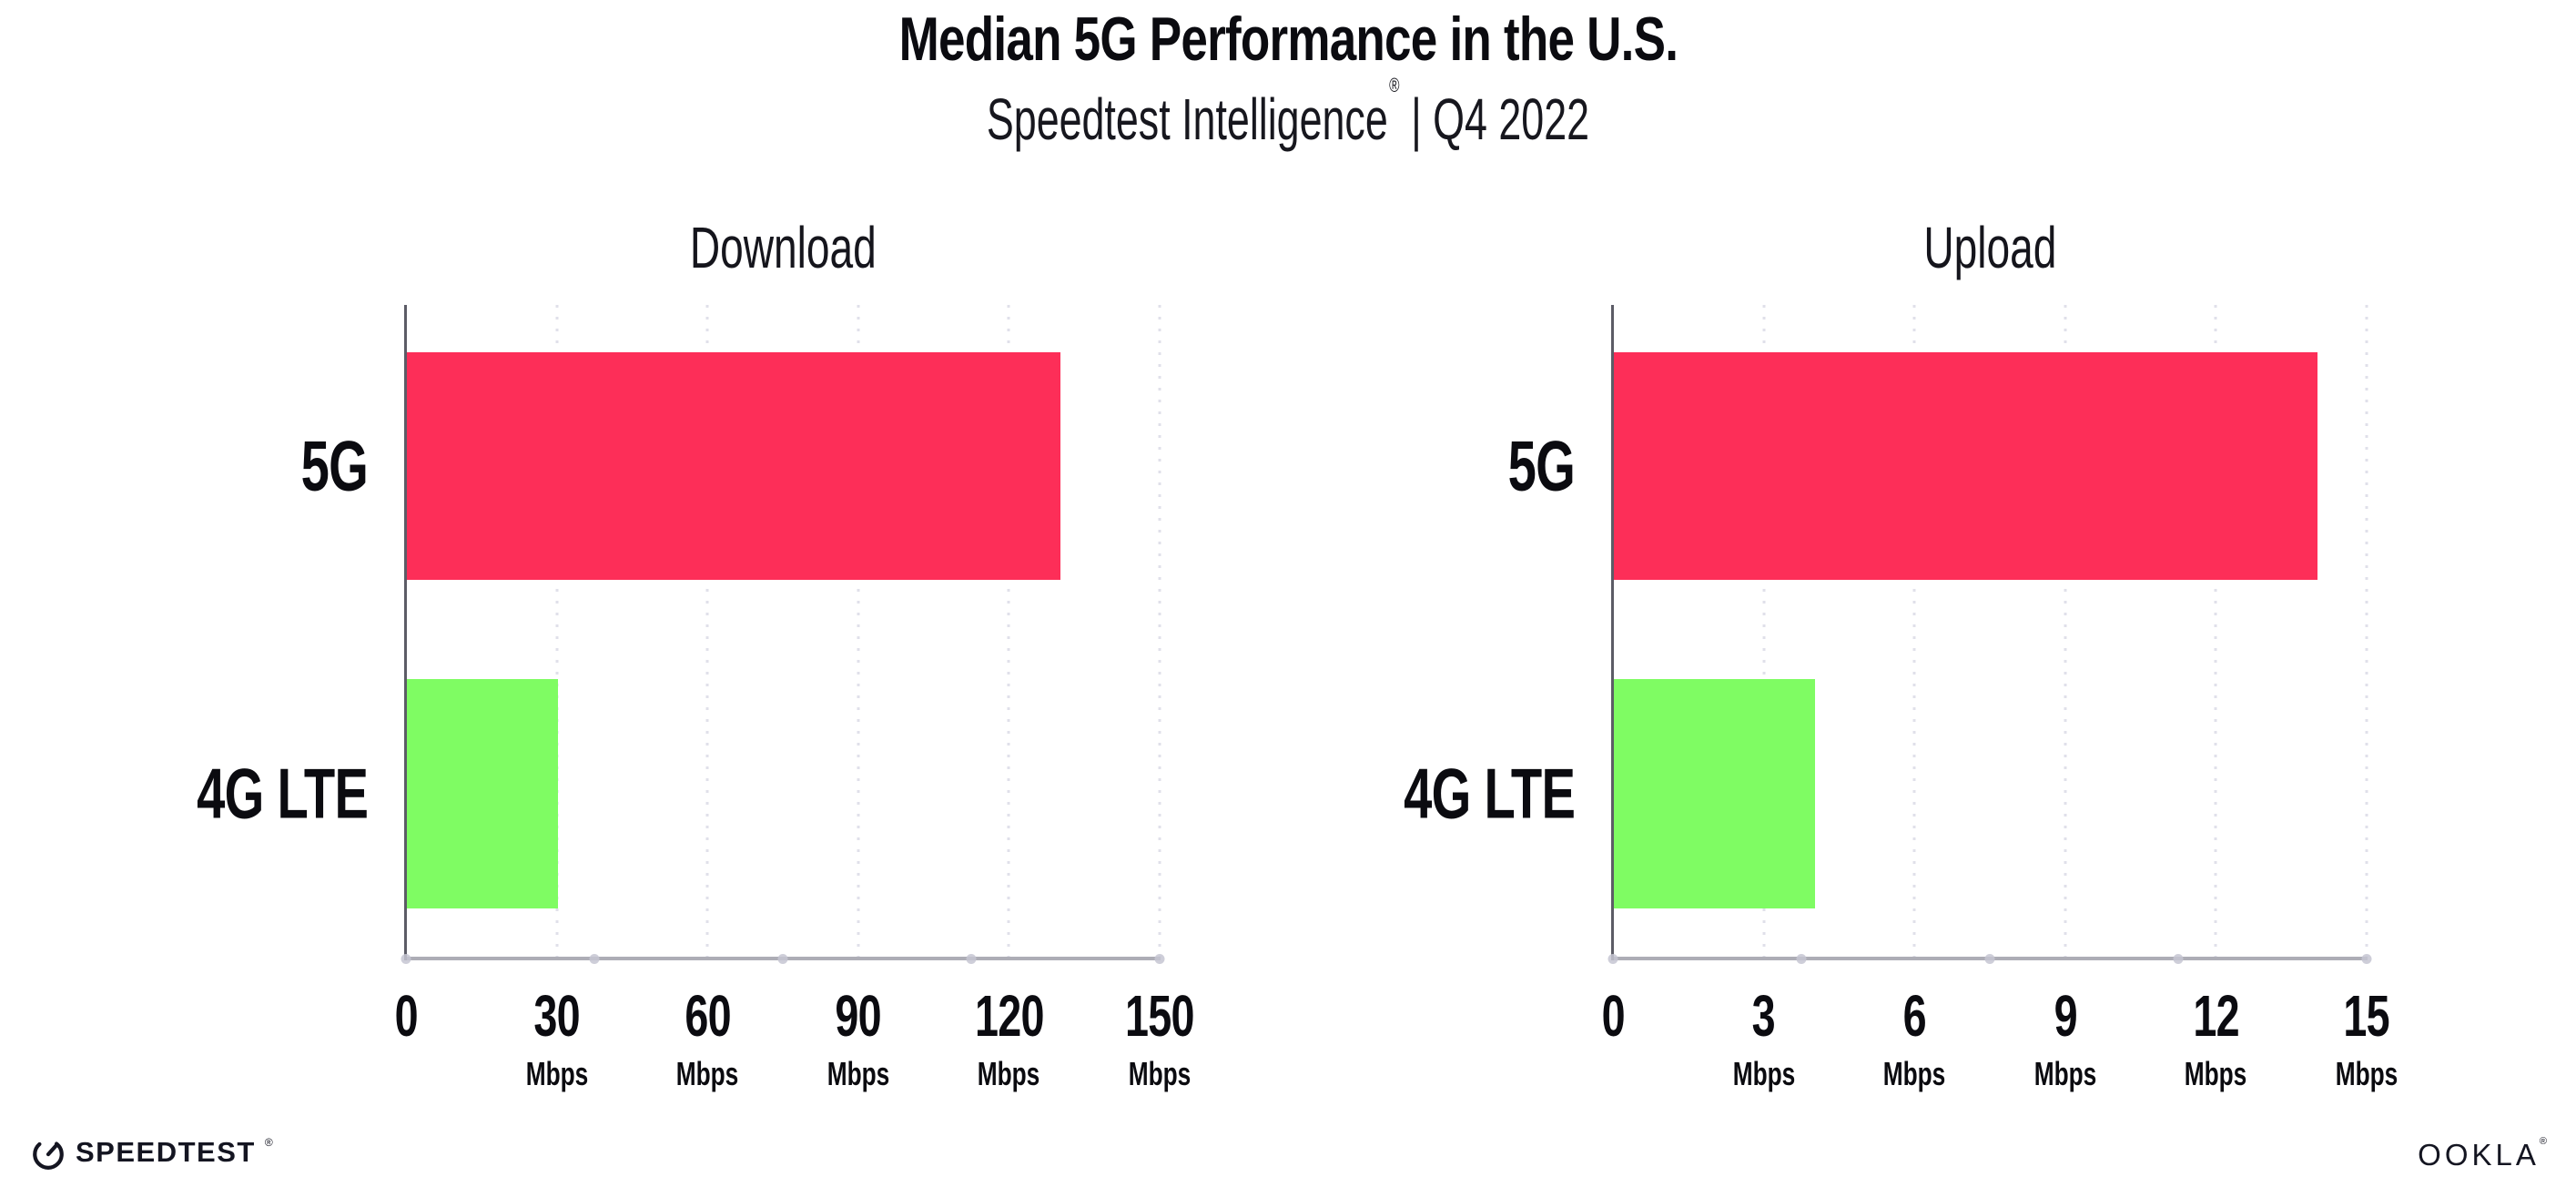 This screenshot has width=2576, height=1197. I want to click on x-tick-3: 3 Mbps, so click(1764, 1037).